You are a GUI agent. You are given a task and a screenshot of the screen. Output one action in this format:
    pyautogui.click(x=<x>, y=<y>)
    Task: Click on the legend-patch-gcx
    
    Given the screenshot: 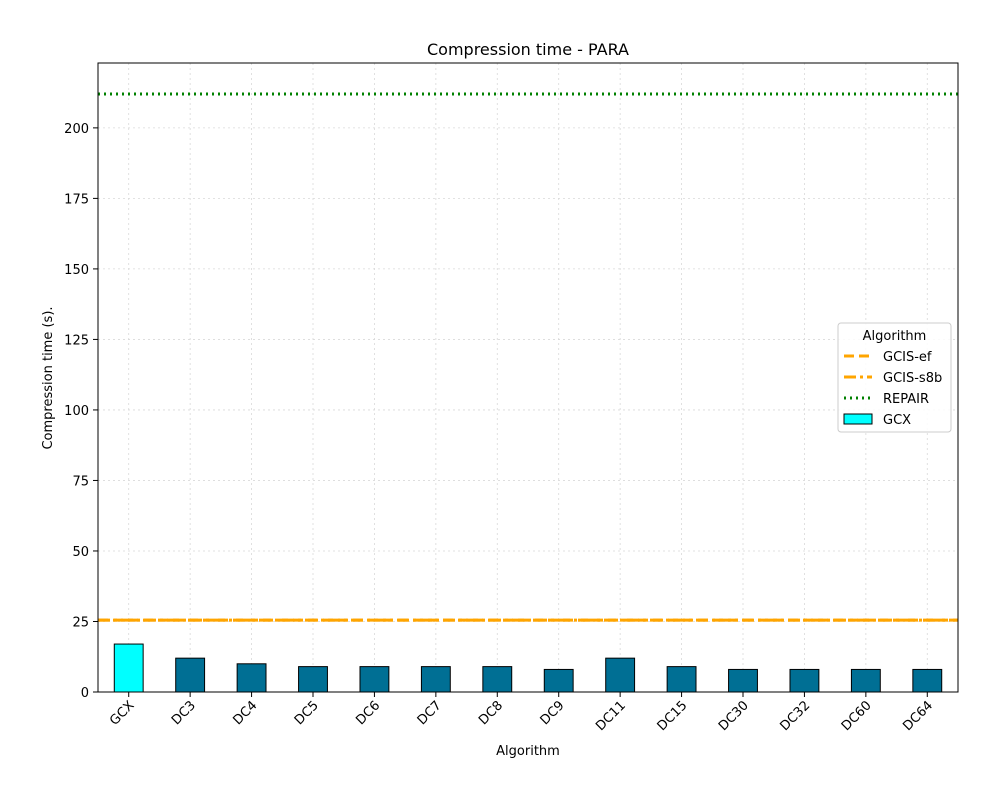 What is the action you would take?
    pyautogui.click(x=858, y=419)
    